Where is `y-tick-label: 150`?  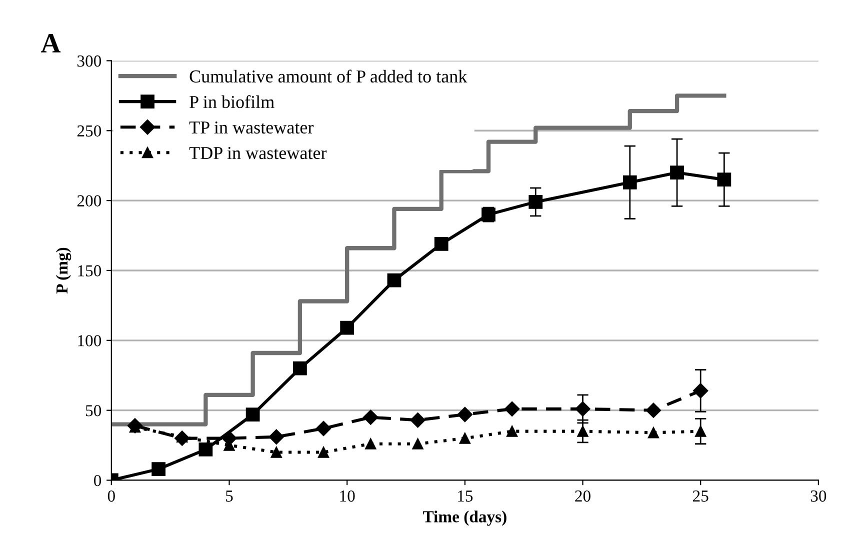
y-tick-label: 150 is located at coordinates (90, 270).